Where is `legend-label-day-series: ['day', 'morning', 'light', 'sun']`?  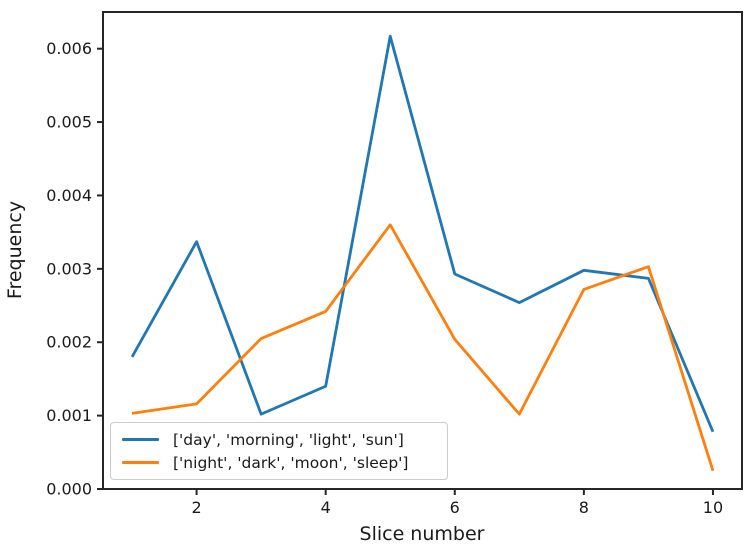 legend-label-day-series: ['day', 'morning', 'light', 'sun'] is located at coordinates (288, 439).